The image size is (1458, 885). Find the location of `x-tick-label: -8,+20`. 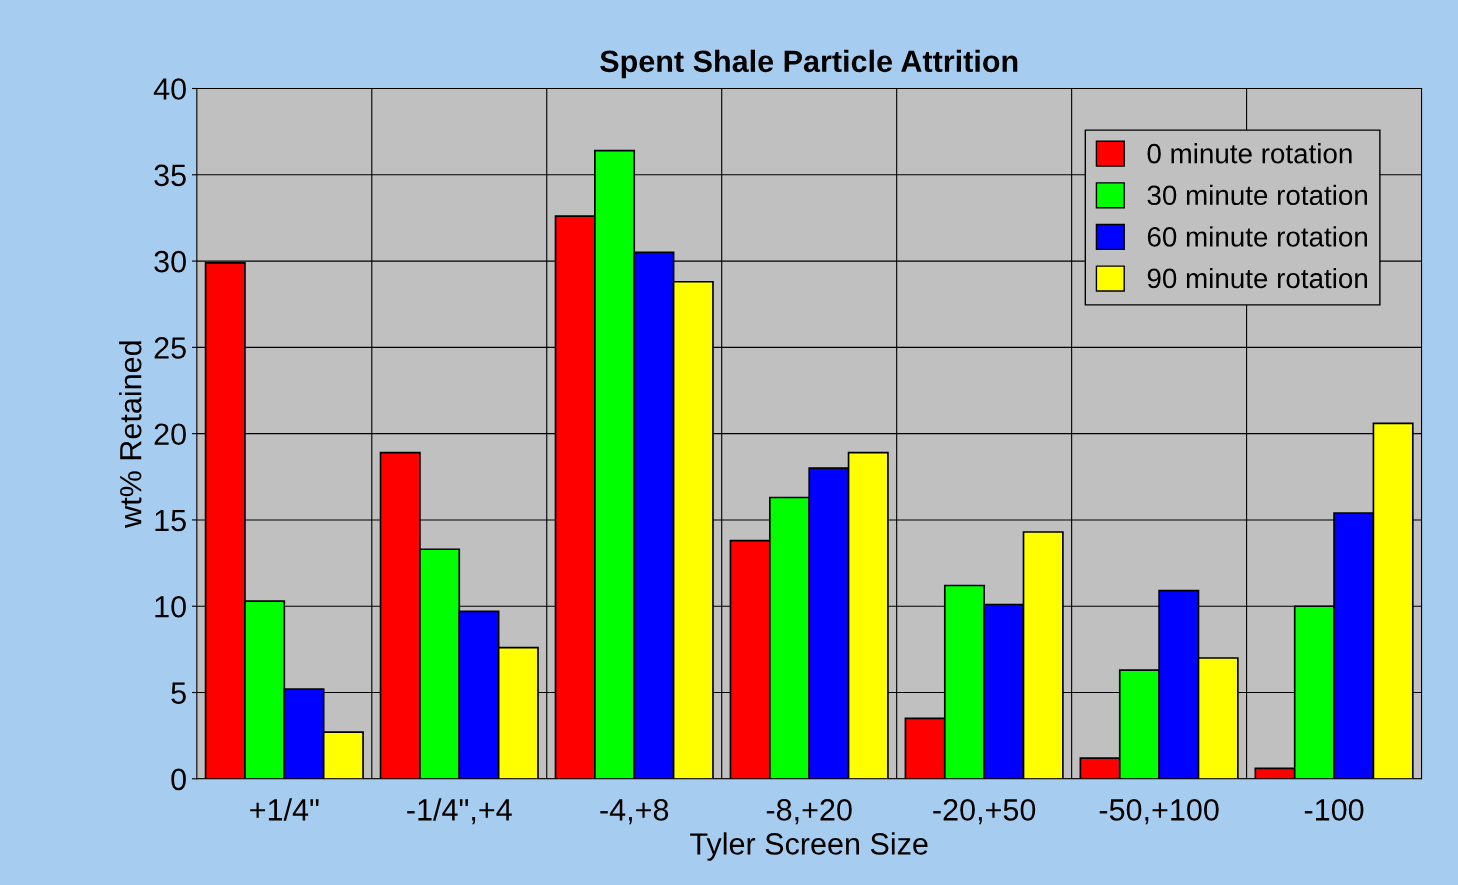

x-tick-label: -8,+20 is located at coordinates (809, 812).